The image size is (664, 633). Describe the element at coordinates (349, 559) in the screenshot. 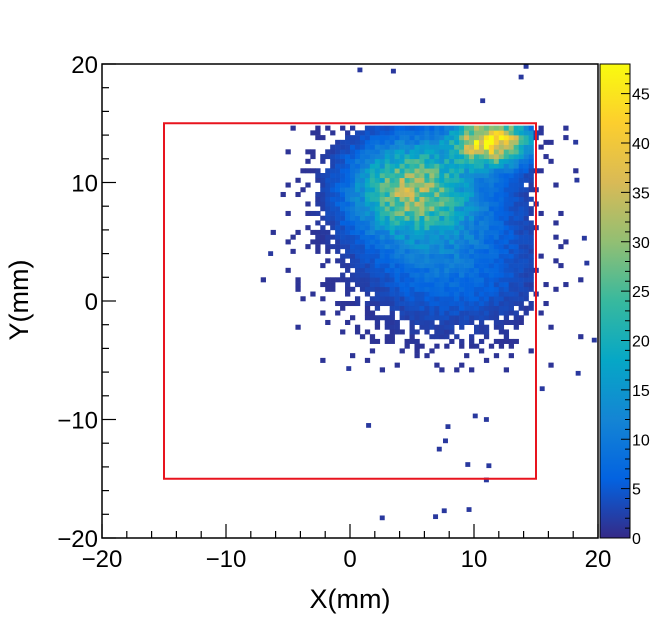

I see `x-tick-label: 0` at that location.